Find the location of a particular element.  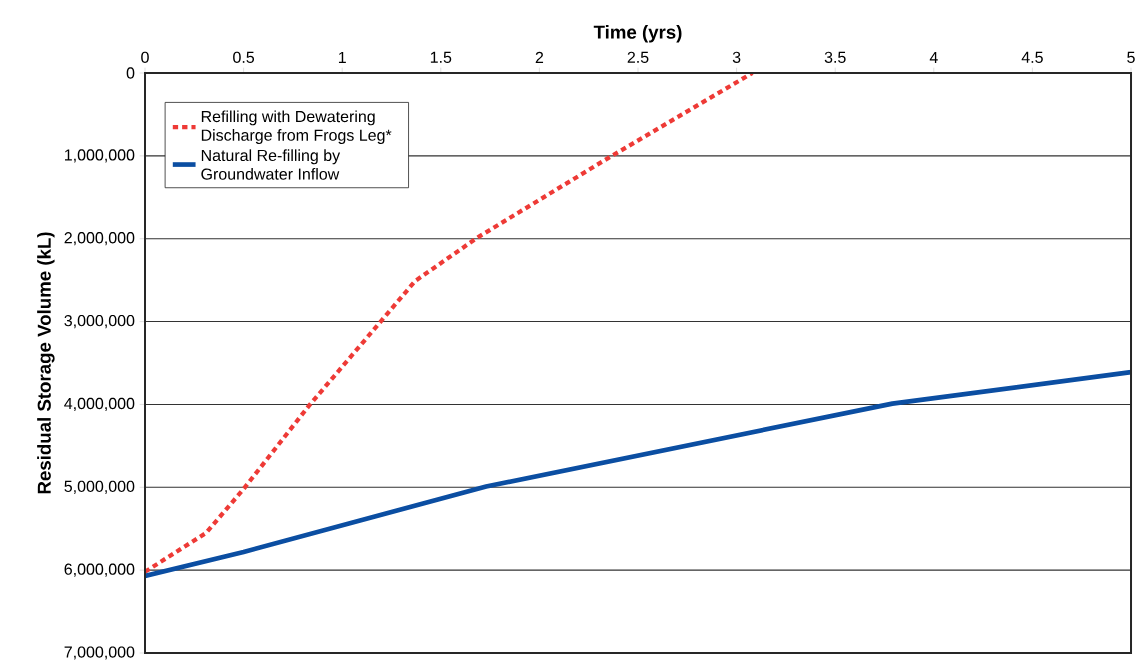

y-tick-label: 6,000,000 is located at coordinates (99, 570).